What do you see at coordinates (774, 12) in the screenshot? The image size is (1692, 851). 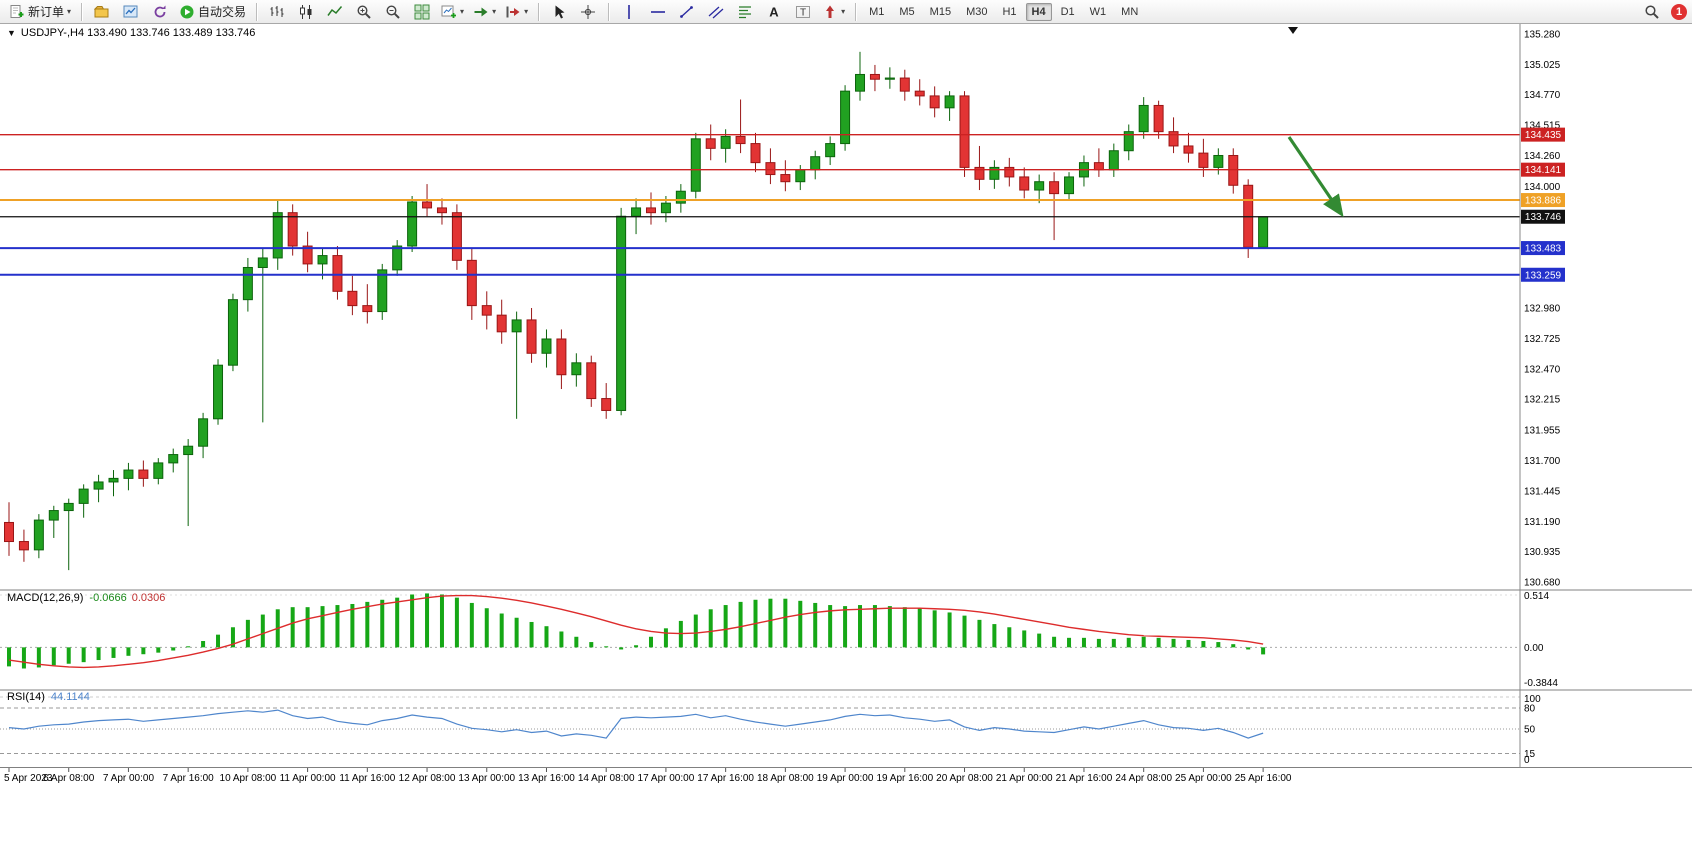 I see `text-button: A` at bounding box center [774, 12].